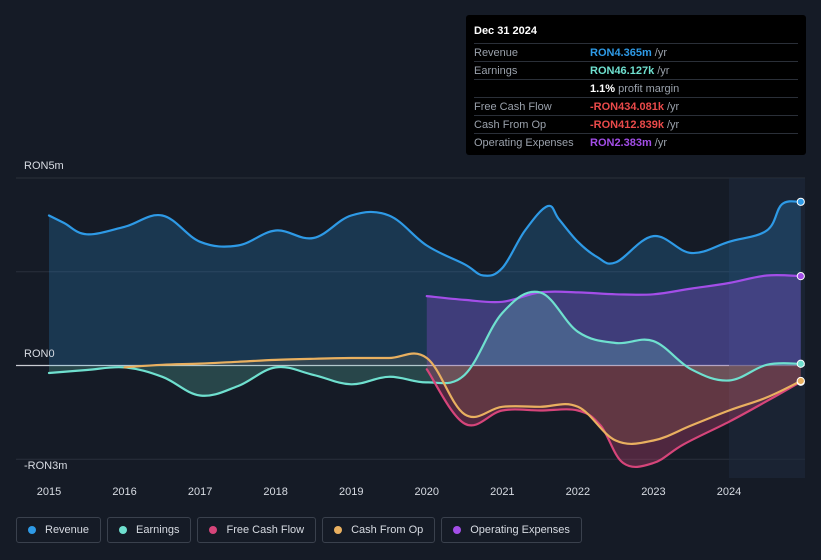 This screenshot has height=560, width=821. Describe the element at coordinates (49, 492) in the screenshot. I see `x-tick-label: 2015` at that location.